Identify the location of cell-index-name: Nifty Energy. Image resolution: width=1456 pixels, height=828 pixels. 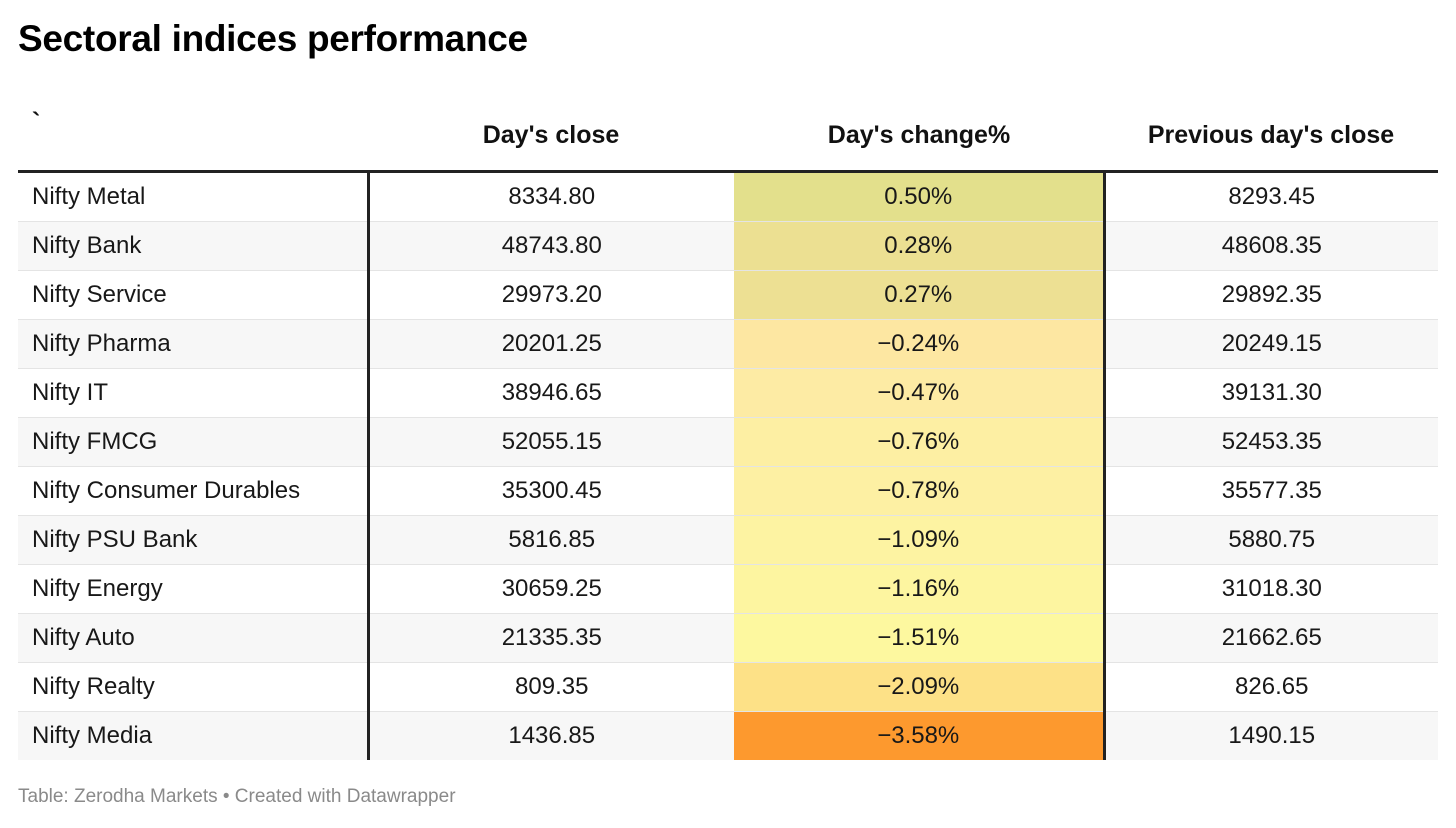
(194, 589).